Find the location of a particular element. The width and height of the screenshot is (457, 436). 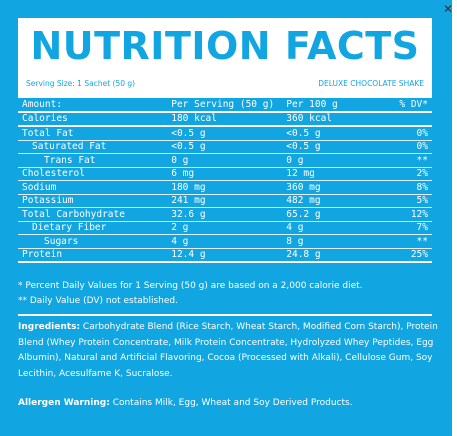

per-serving-value: 180 mg is located at coordinates (225, 187).